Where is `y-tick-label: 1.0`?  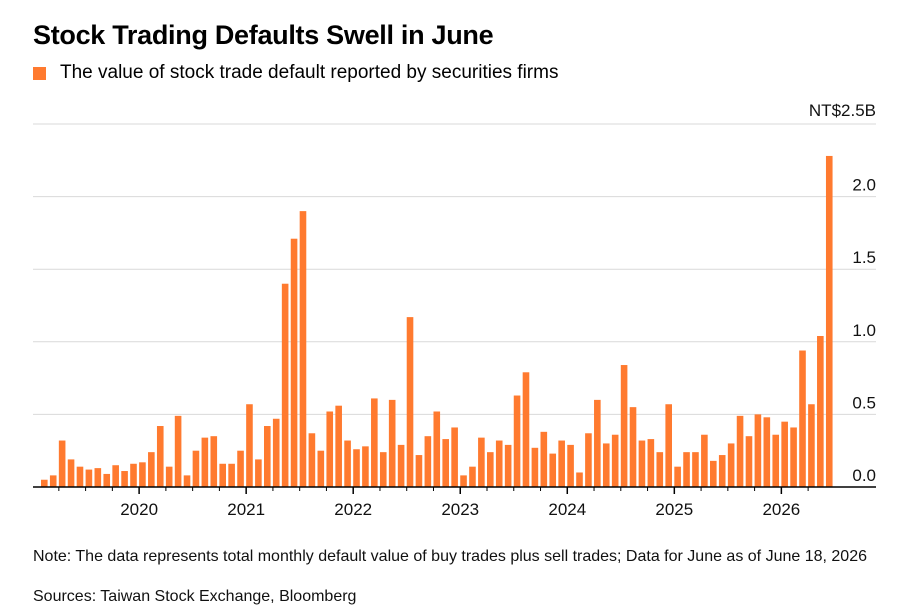 y-tick-label: 1.0 is located at coordinates (864, 330).